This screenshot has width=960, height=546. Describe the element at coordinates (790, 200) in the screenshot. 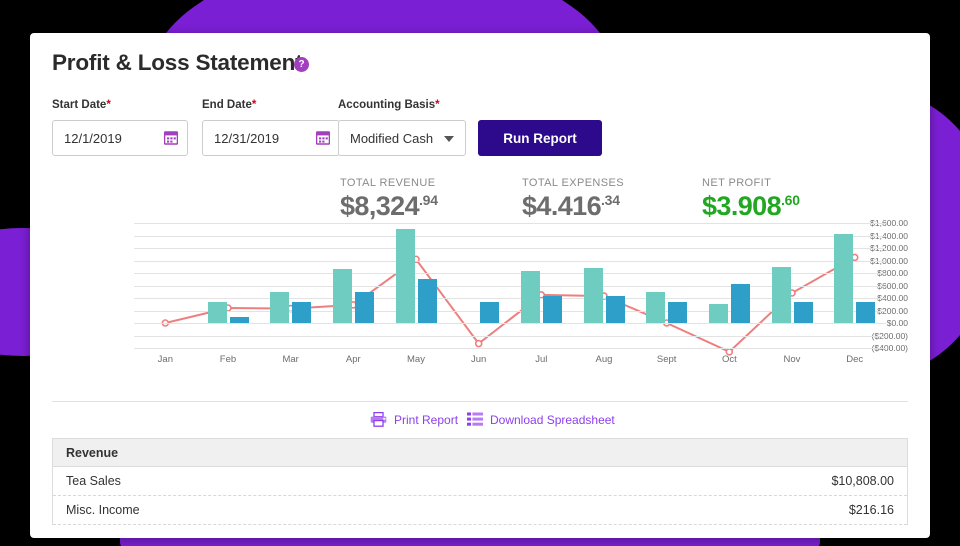

I see `kpi-cents: .60` at that location.